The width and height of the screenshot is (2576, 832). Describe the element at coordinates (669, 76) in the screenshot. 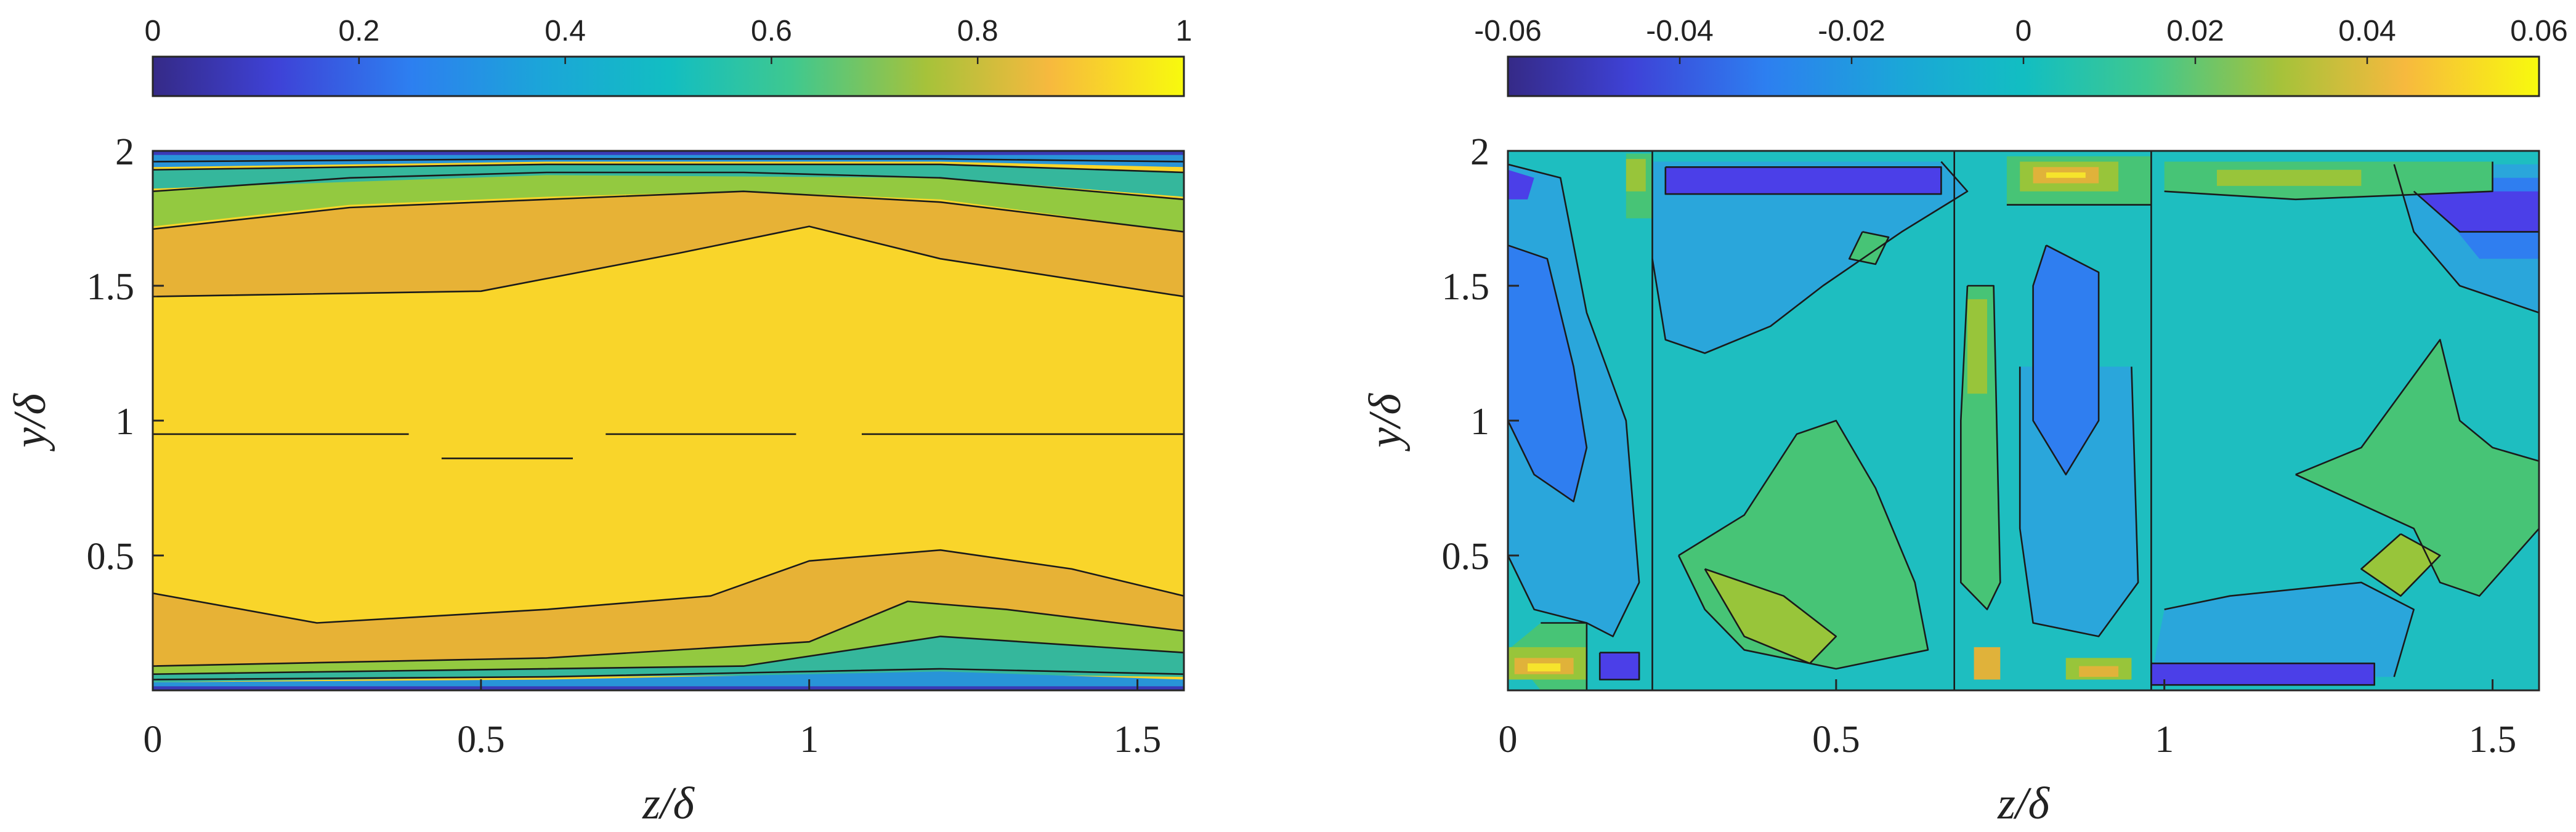

I see `colorbar` at that location.